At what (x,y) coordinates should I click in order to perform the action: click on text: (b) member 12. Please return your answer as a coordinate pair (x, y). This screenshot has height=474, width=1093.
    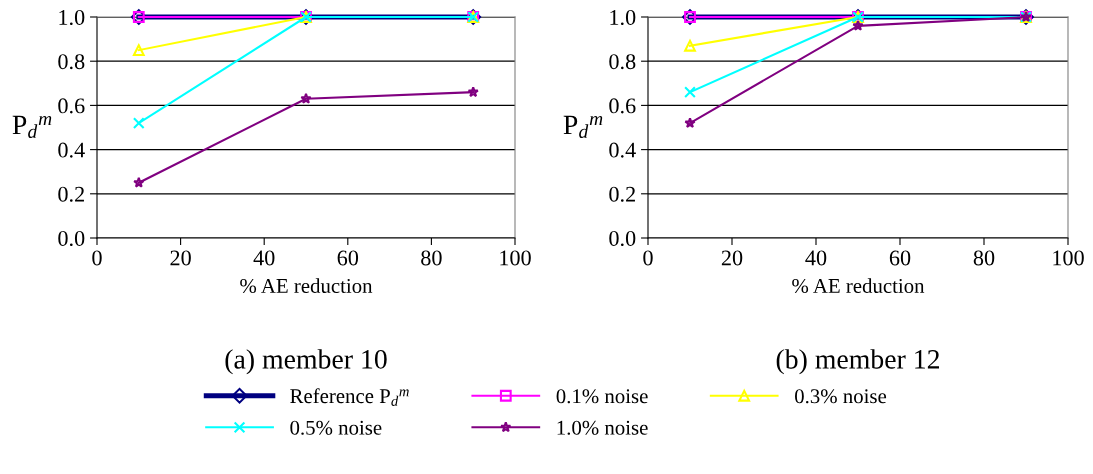
    Looking at the image, I should click on (857, 362).